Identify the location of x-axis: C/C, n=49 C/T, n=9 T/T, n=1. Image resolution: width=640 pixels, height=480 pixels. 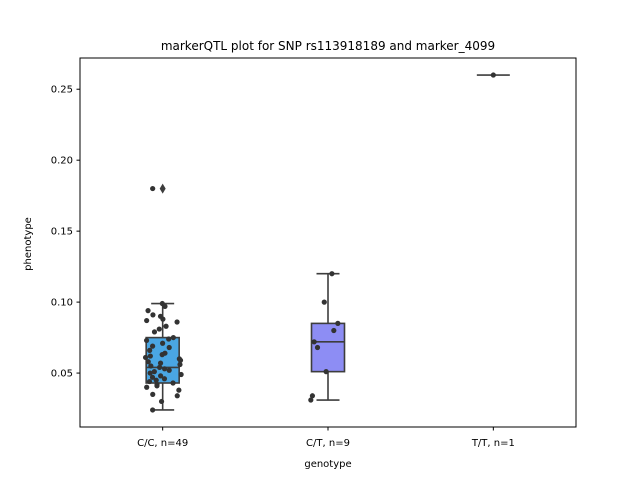
(326, 438).